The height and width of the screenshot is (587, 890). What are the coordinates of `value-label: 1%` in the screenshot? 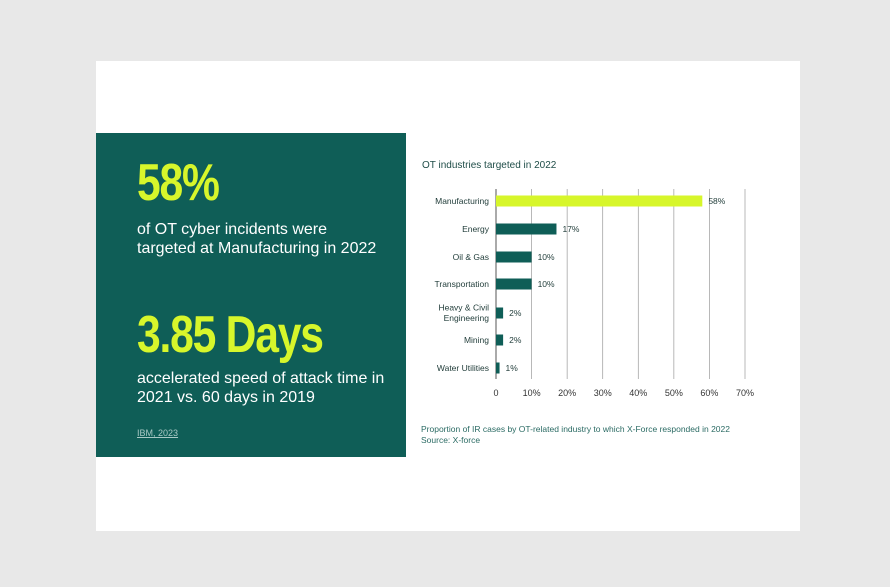 It's located at (512, 368).